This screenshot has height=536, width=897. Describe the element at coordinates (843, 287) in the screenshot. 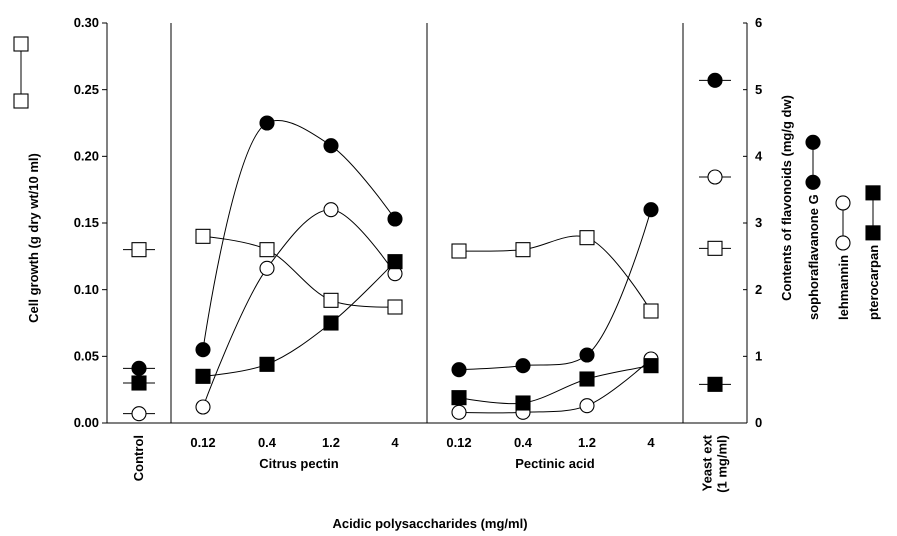

I see `legend-label: lehmannin` at that location.